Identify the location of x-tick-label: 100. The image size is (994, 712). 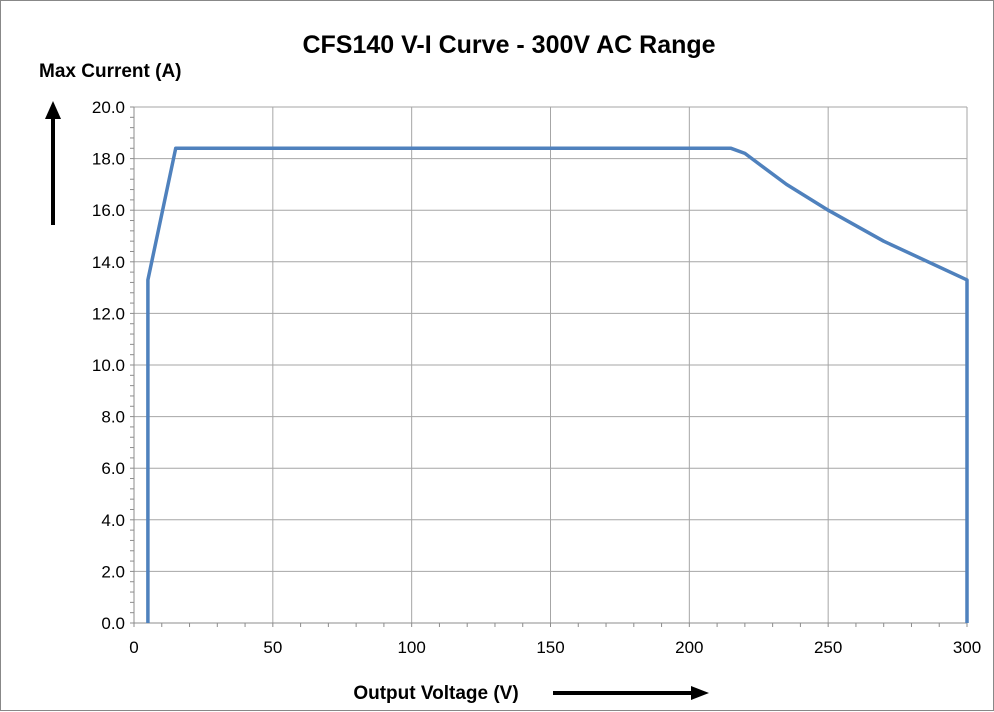
(411, 647).